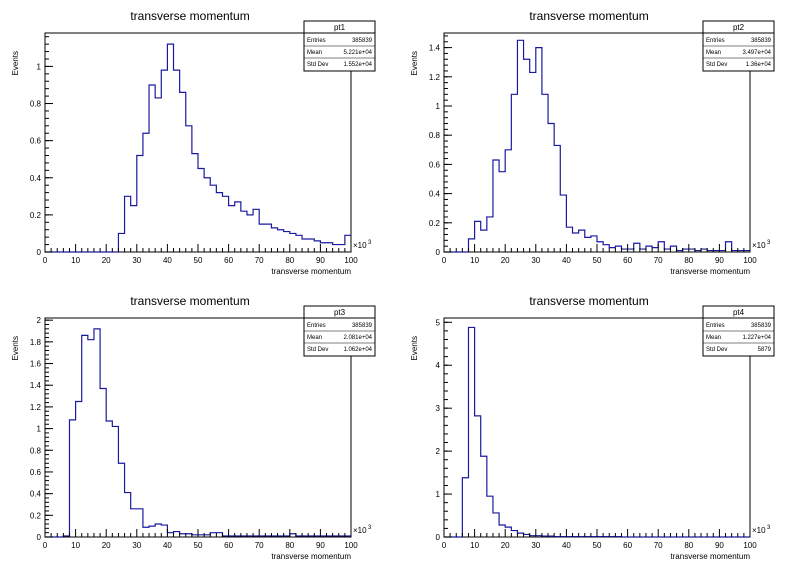  I want to click on stats-box-name: pt1, so click(340, 27).